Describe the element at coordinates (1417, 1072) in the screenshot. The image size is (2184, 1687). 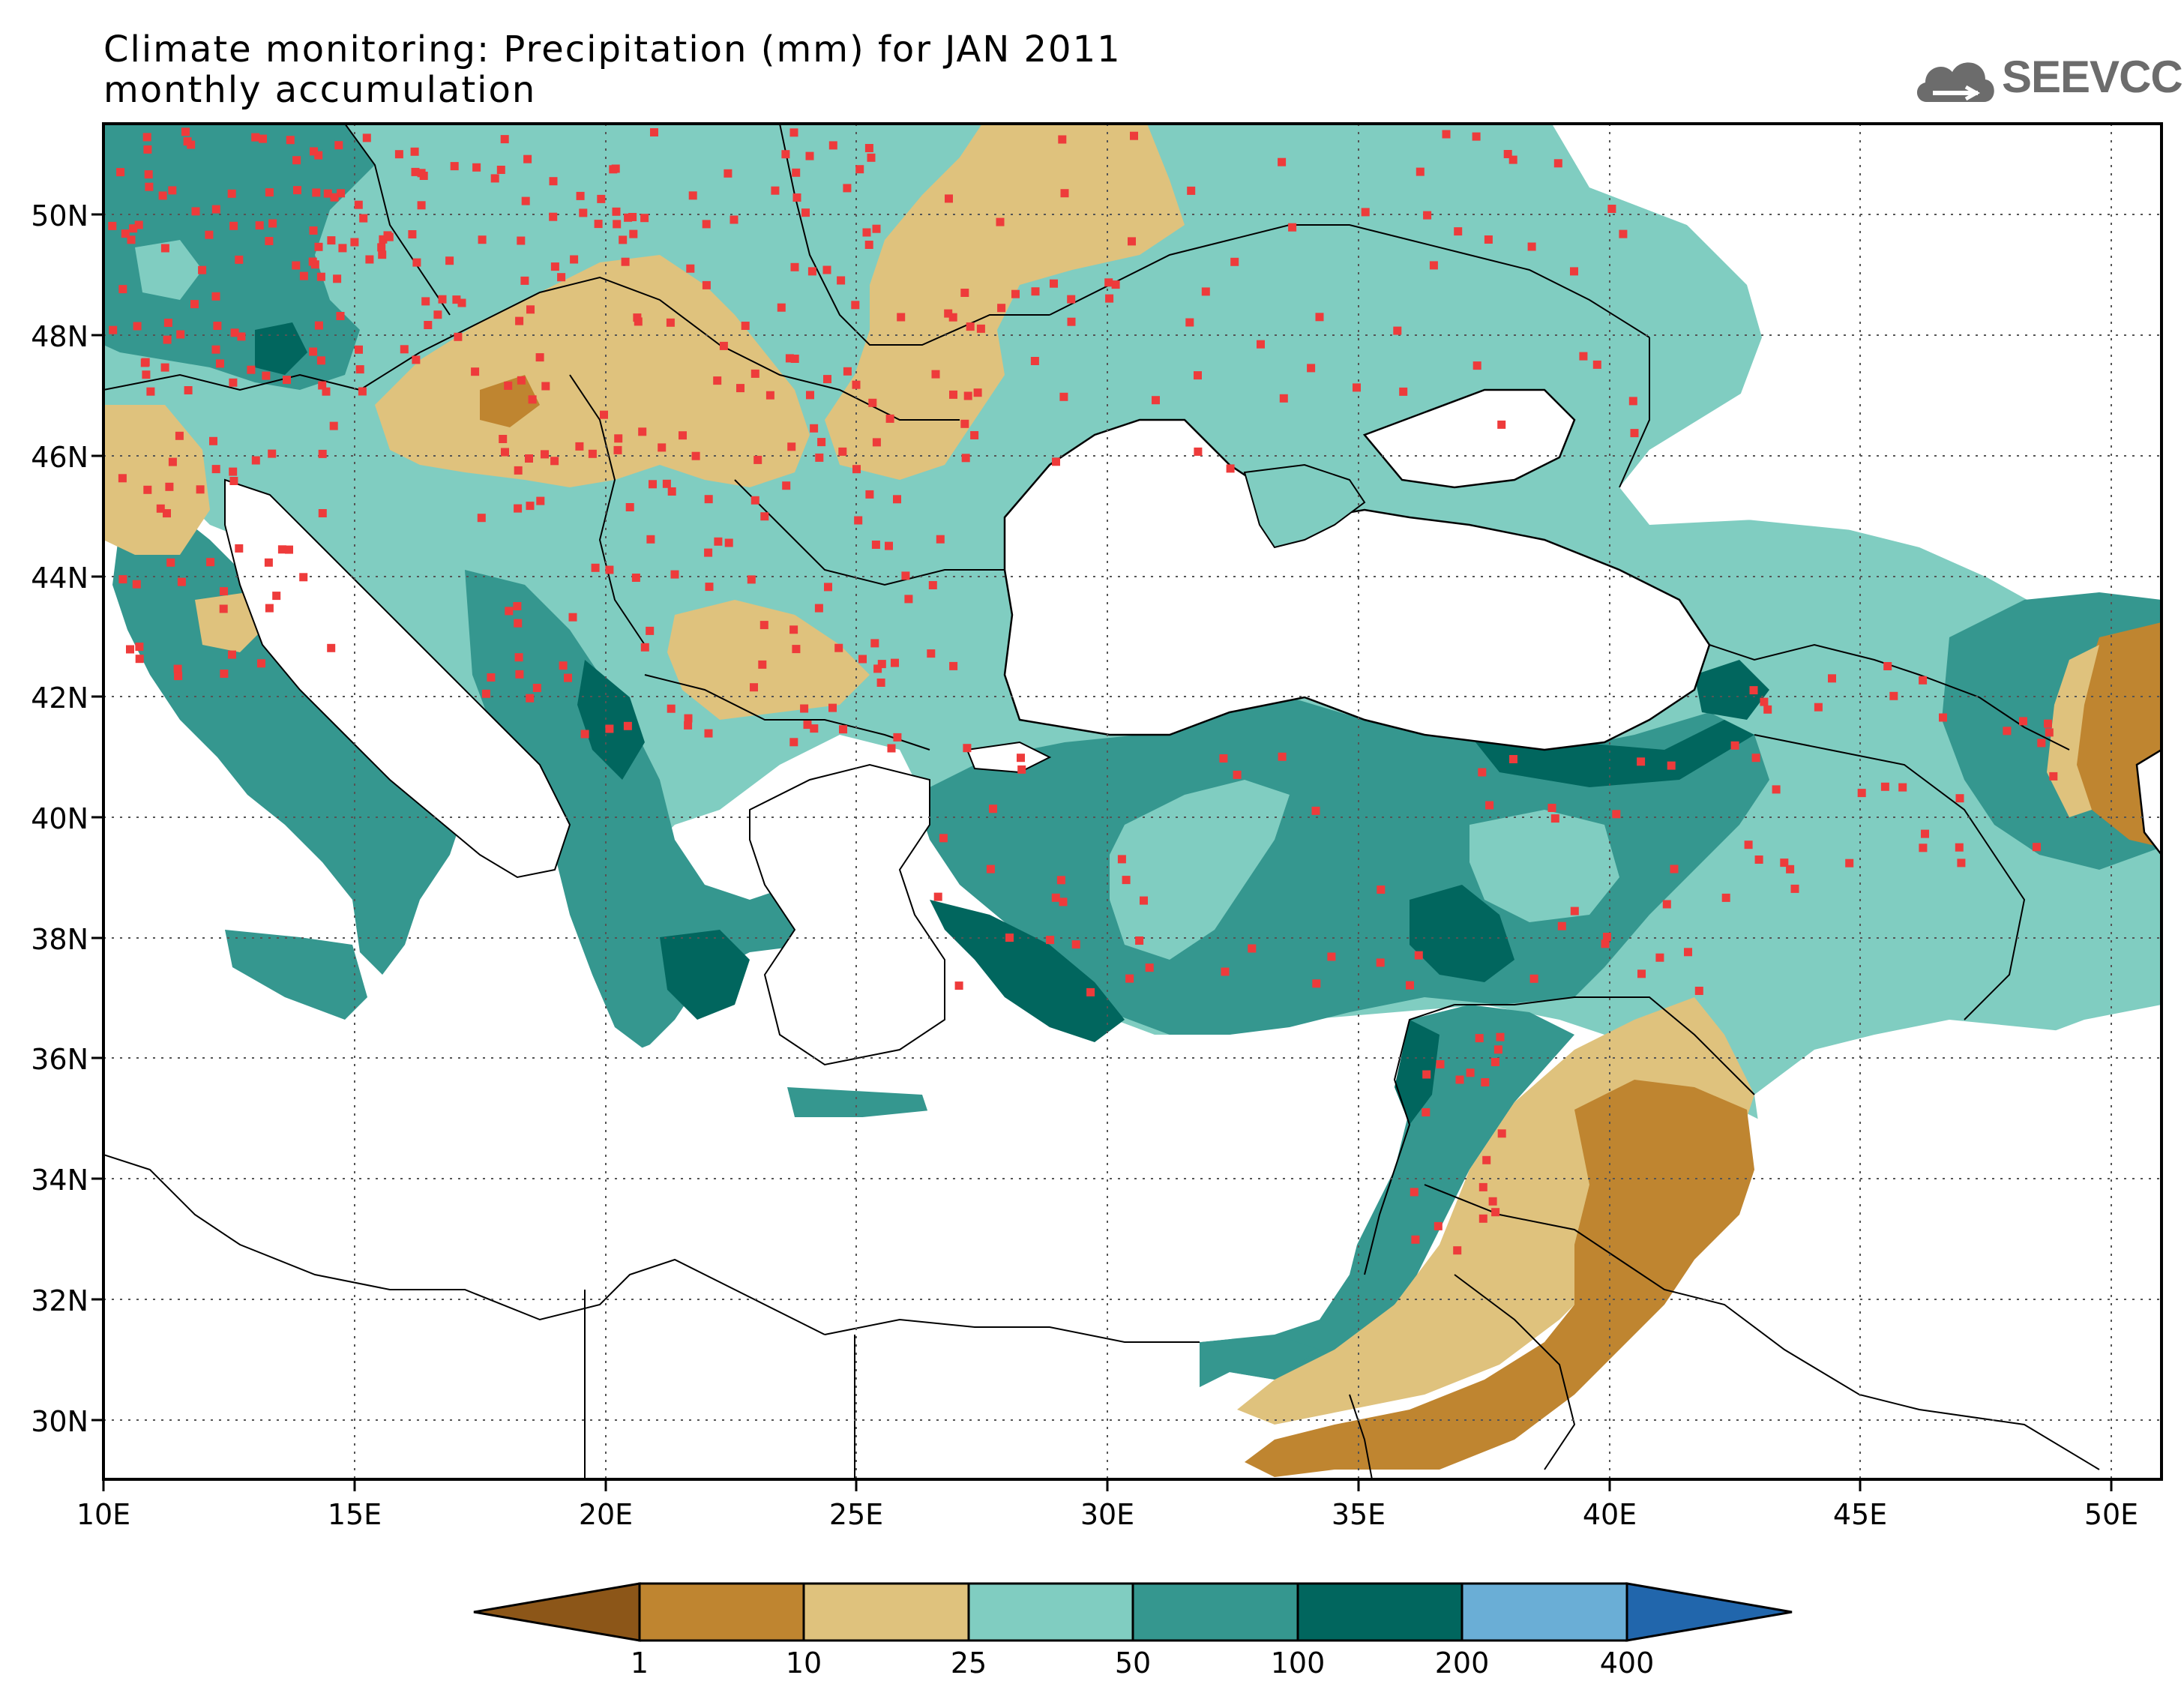
I see `field-levant-wet` at that location.